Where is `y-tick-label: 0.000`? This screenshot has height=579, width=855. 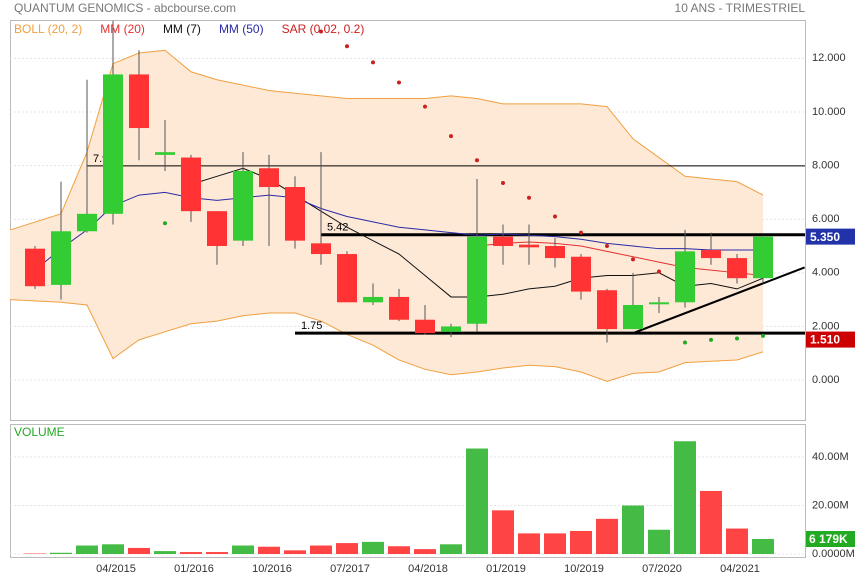
y-tick-label: 0.000 is located at coordinates (826, 380).